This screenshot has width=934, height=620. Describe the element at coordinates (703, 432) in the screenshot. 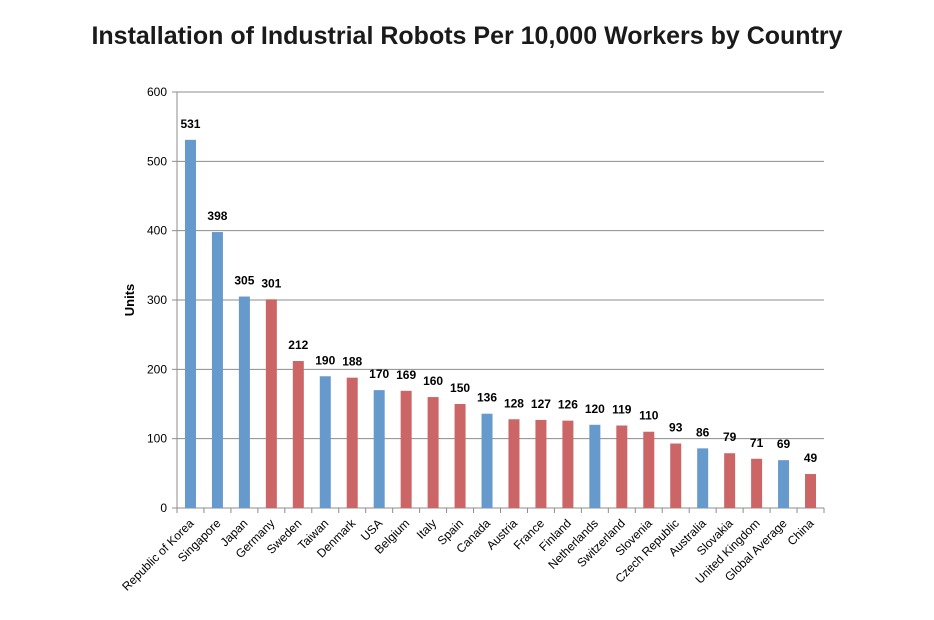

I see `data-label: 86` at that location.